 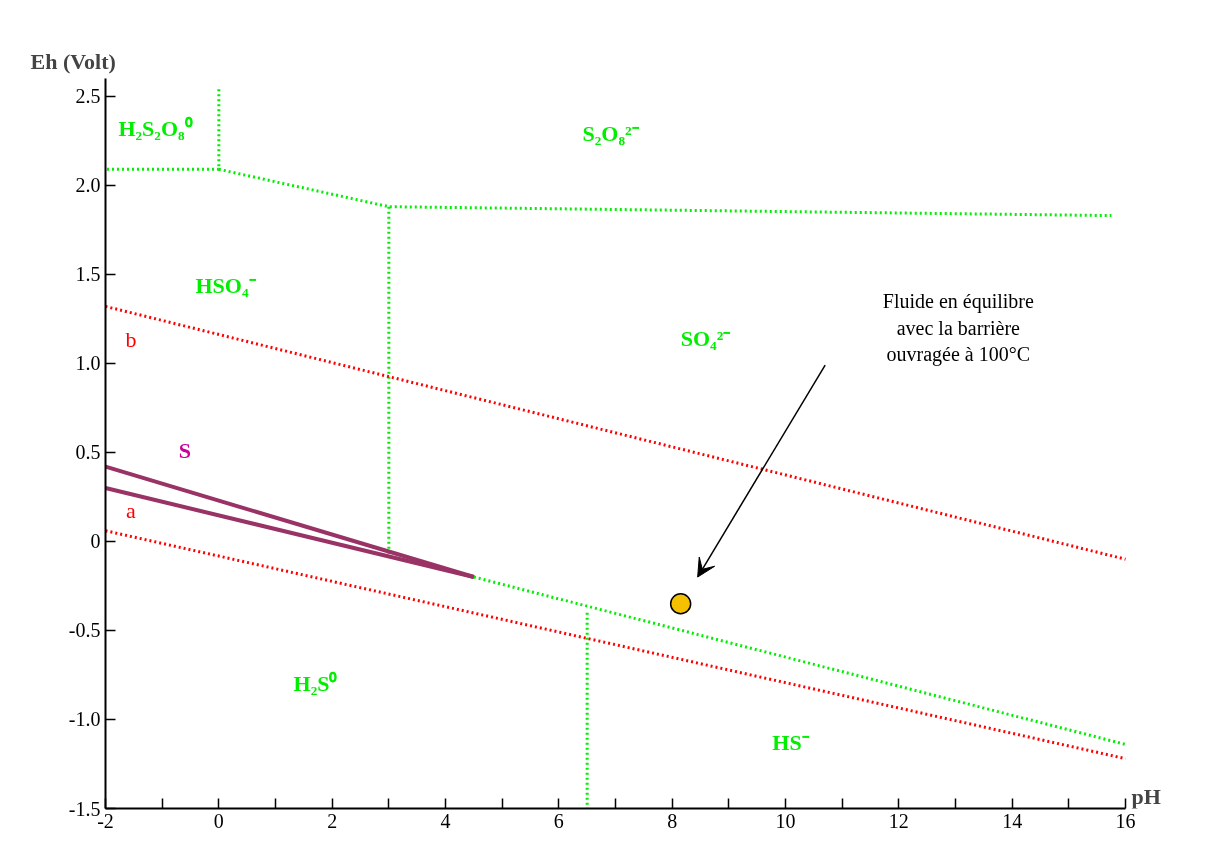 What do you see at coordinates (706, 338) in the screenshot?
I see `annotation: SO₄²⁻` at bounding box center [706, 338].